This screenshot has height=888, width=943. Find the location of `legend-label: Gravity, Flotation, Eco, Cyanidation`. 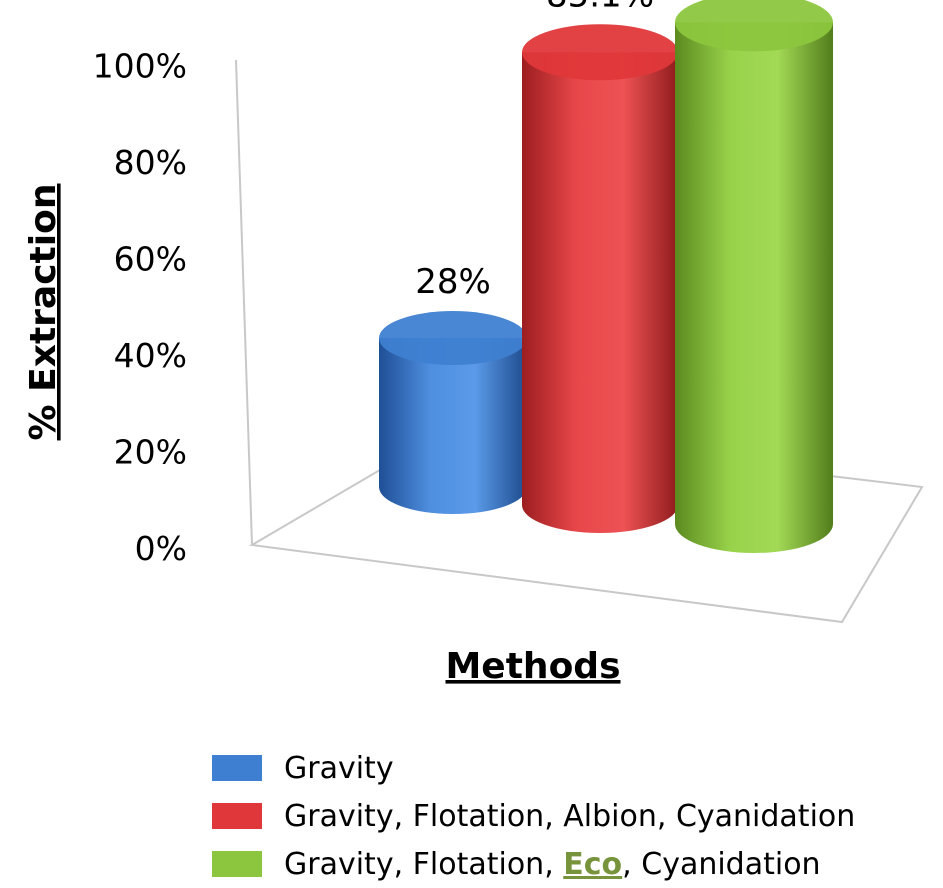

legend-label: Gravity, Flotation, Eco, Cyanidation is located at coordinates (552, 864).